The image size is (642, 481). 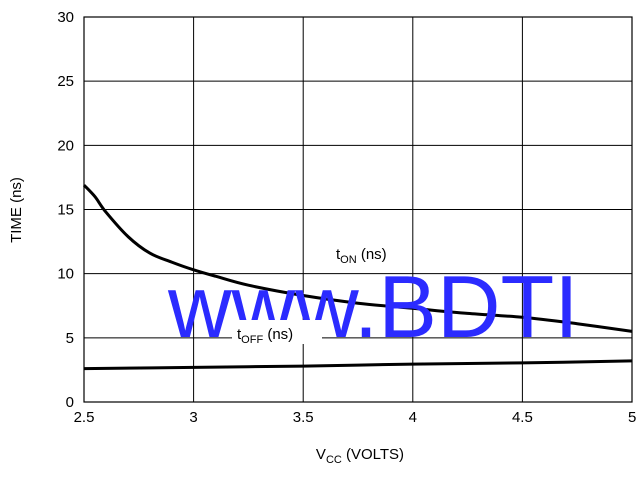 I want to click on x-tick-label: 4.5, so click(x=522, y=417).